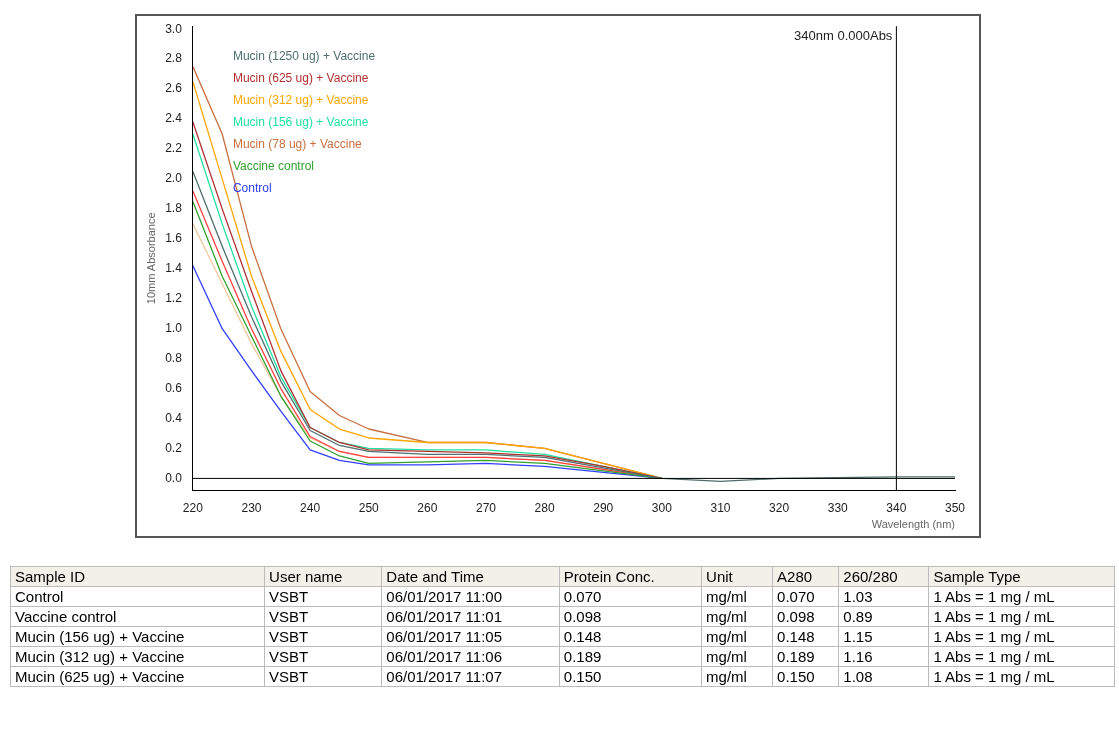  Describe the element at coordinates (174, 148) in the screenshot. I see `y-tick-label: 2.2` at that location.